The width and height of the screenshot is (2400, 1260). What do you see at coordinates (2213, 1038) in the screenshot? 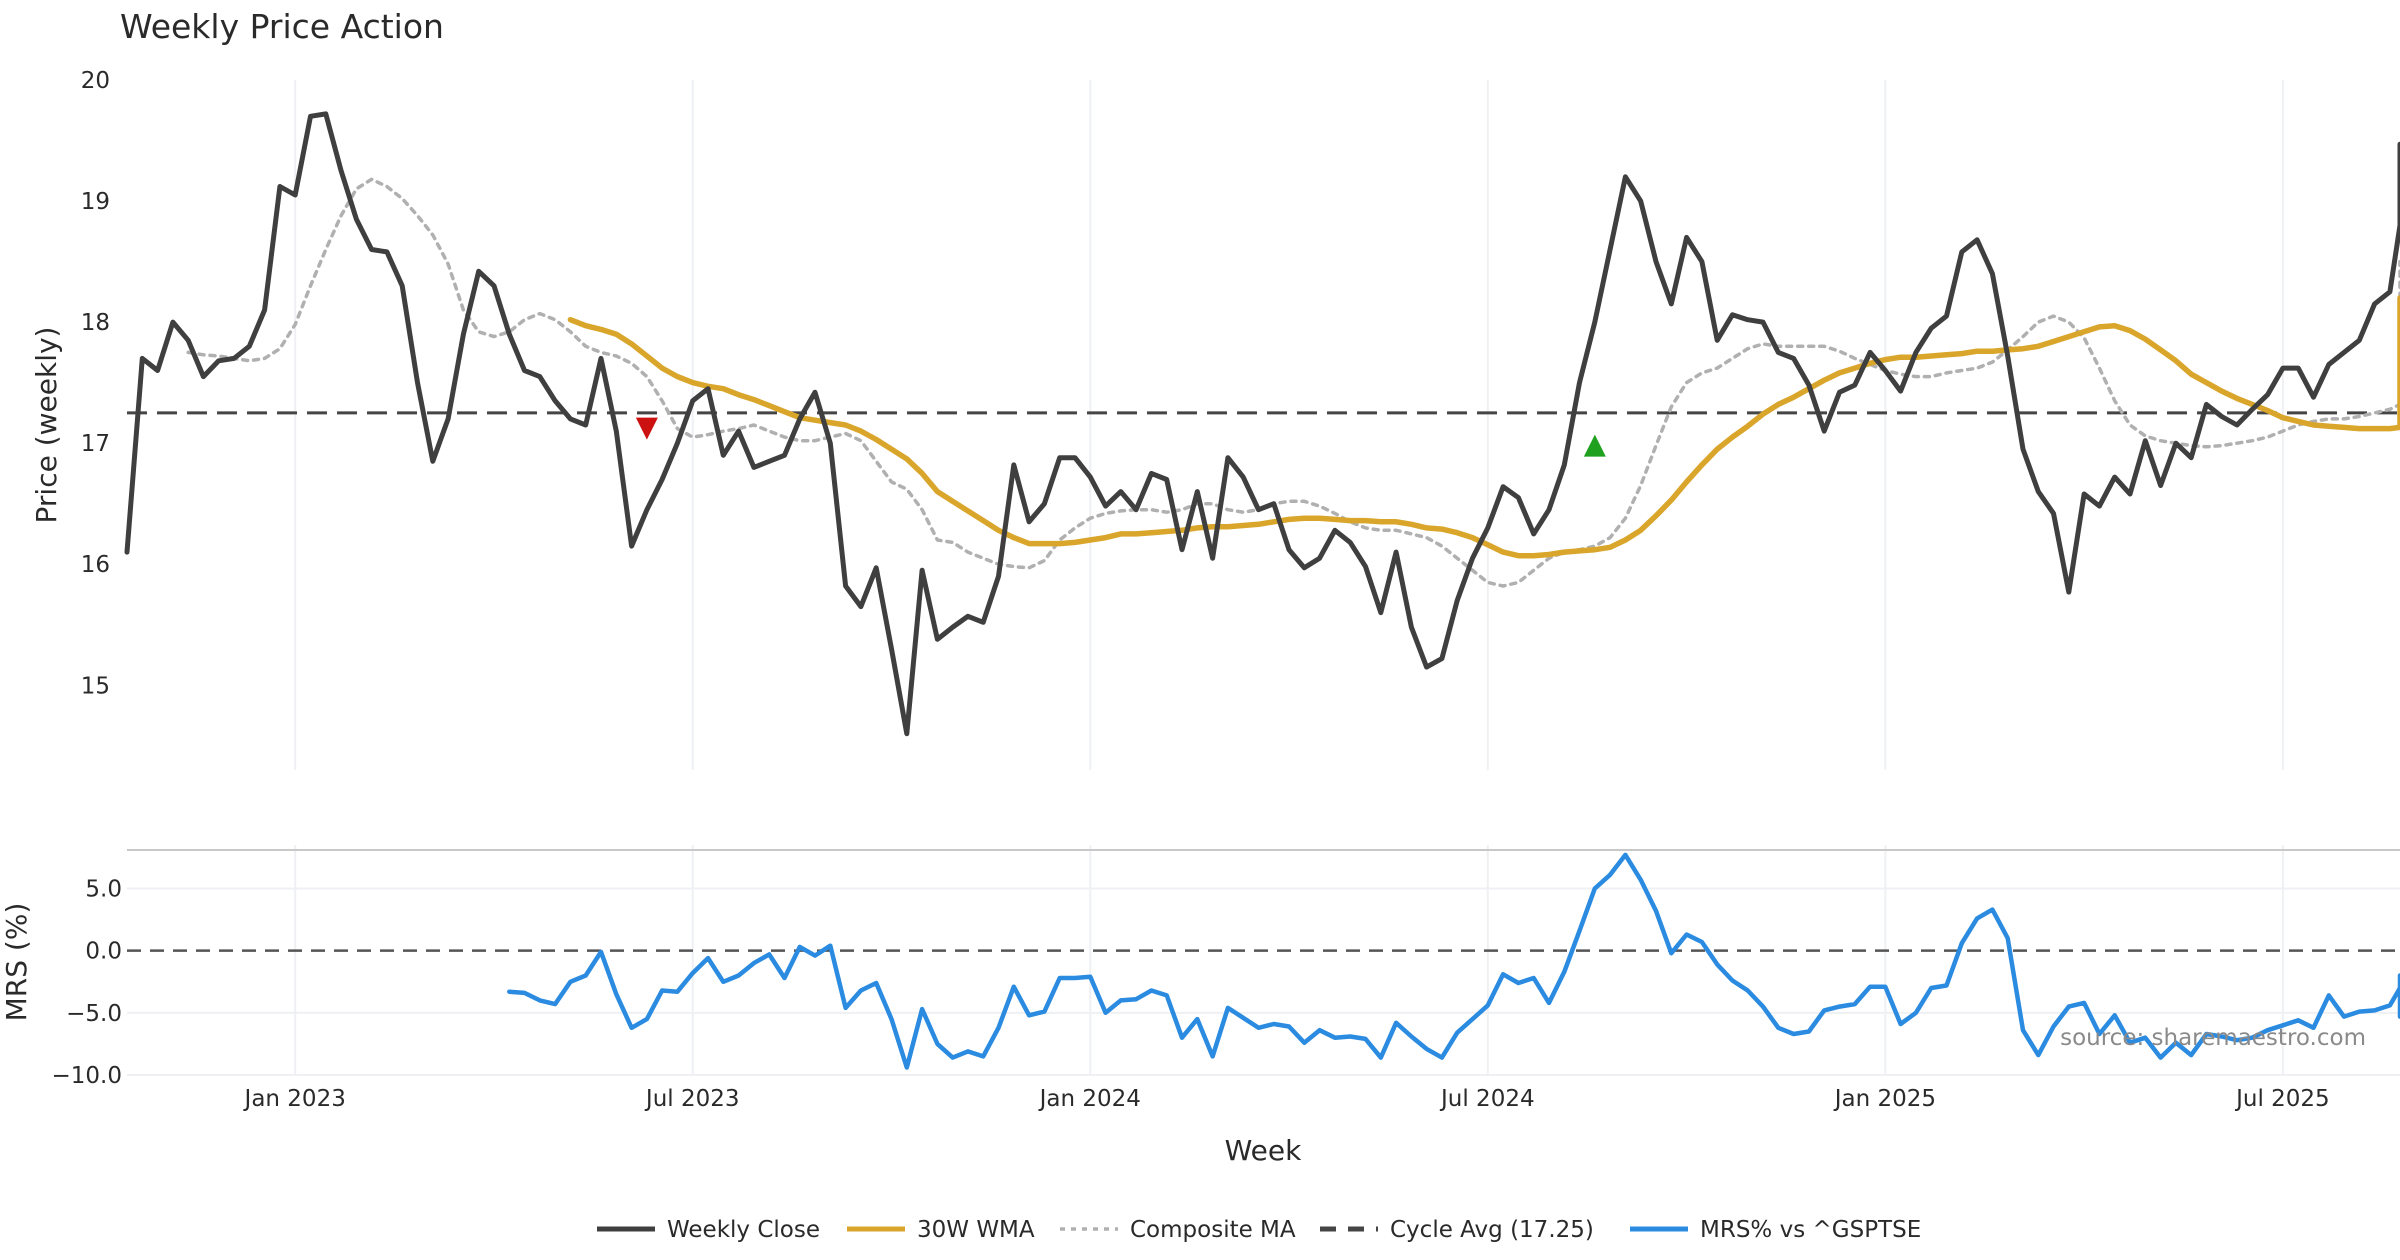
I see `source-label: source: sharemaestro.com` at bounding box center [2213, 1038].